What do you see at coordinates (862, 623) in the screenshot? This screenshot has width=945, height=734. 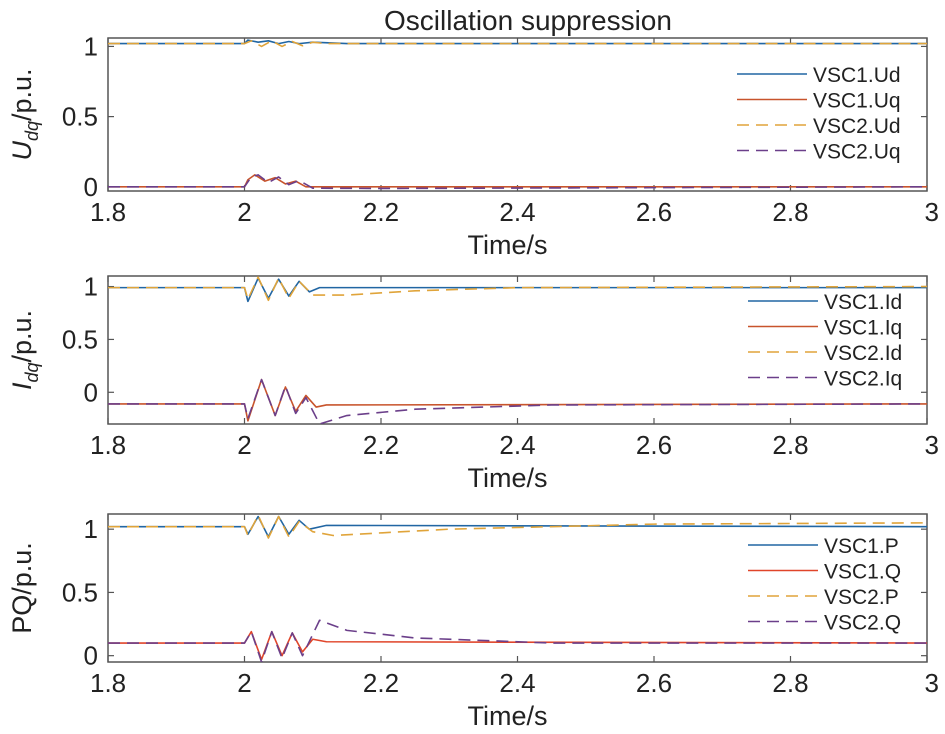 I see `legend-label: VSC2.Q` at bounding box center [862, 623].